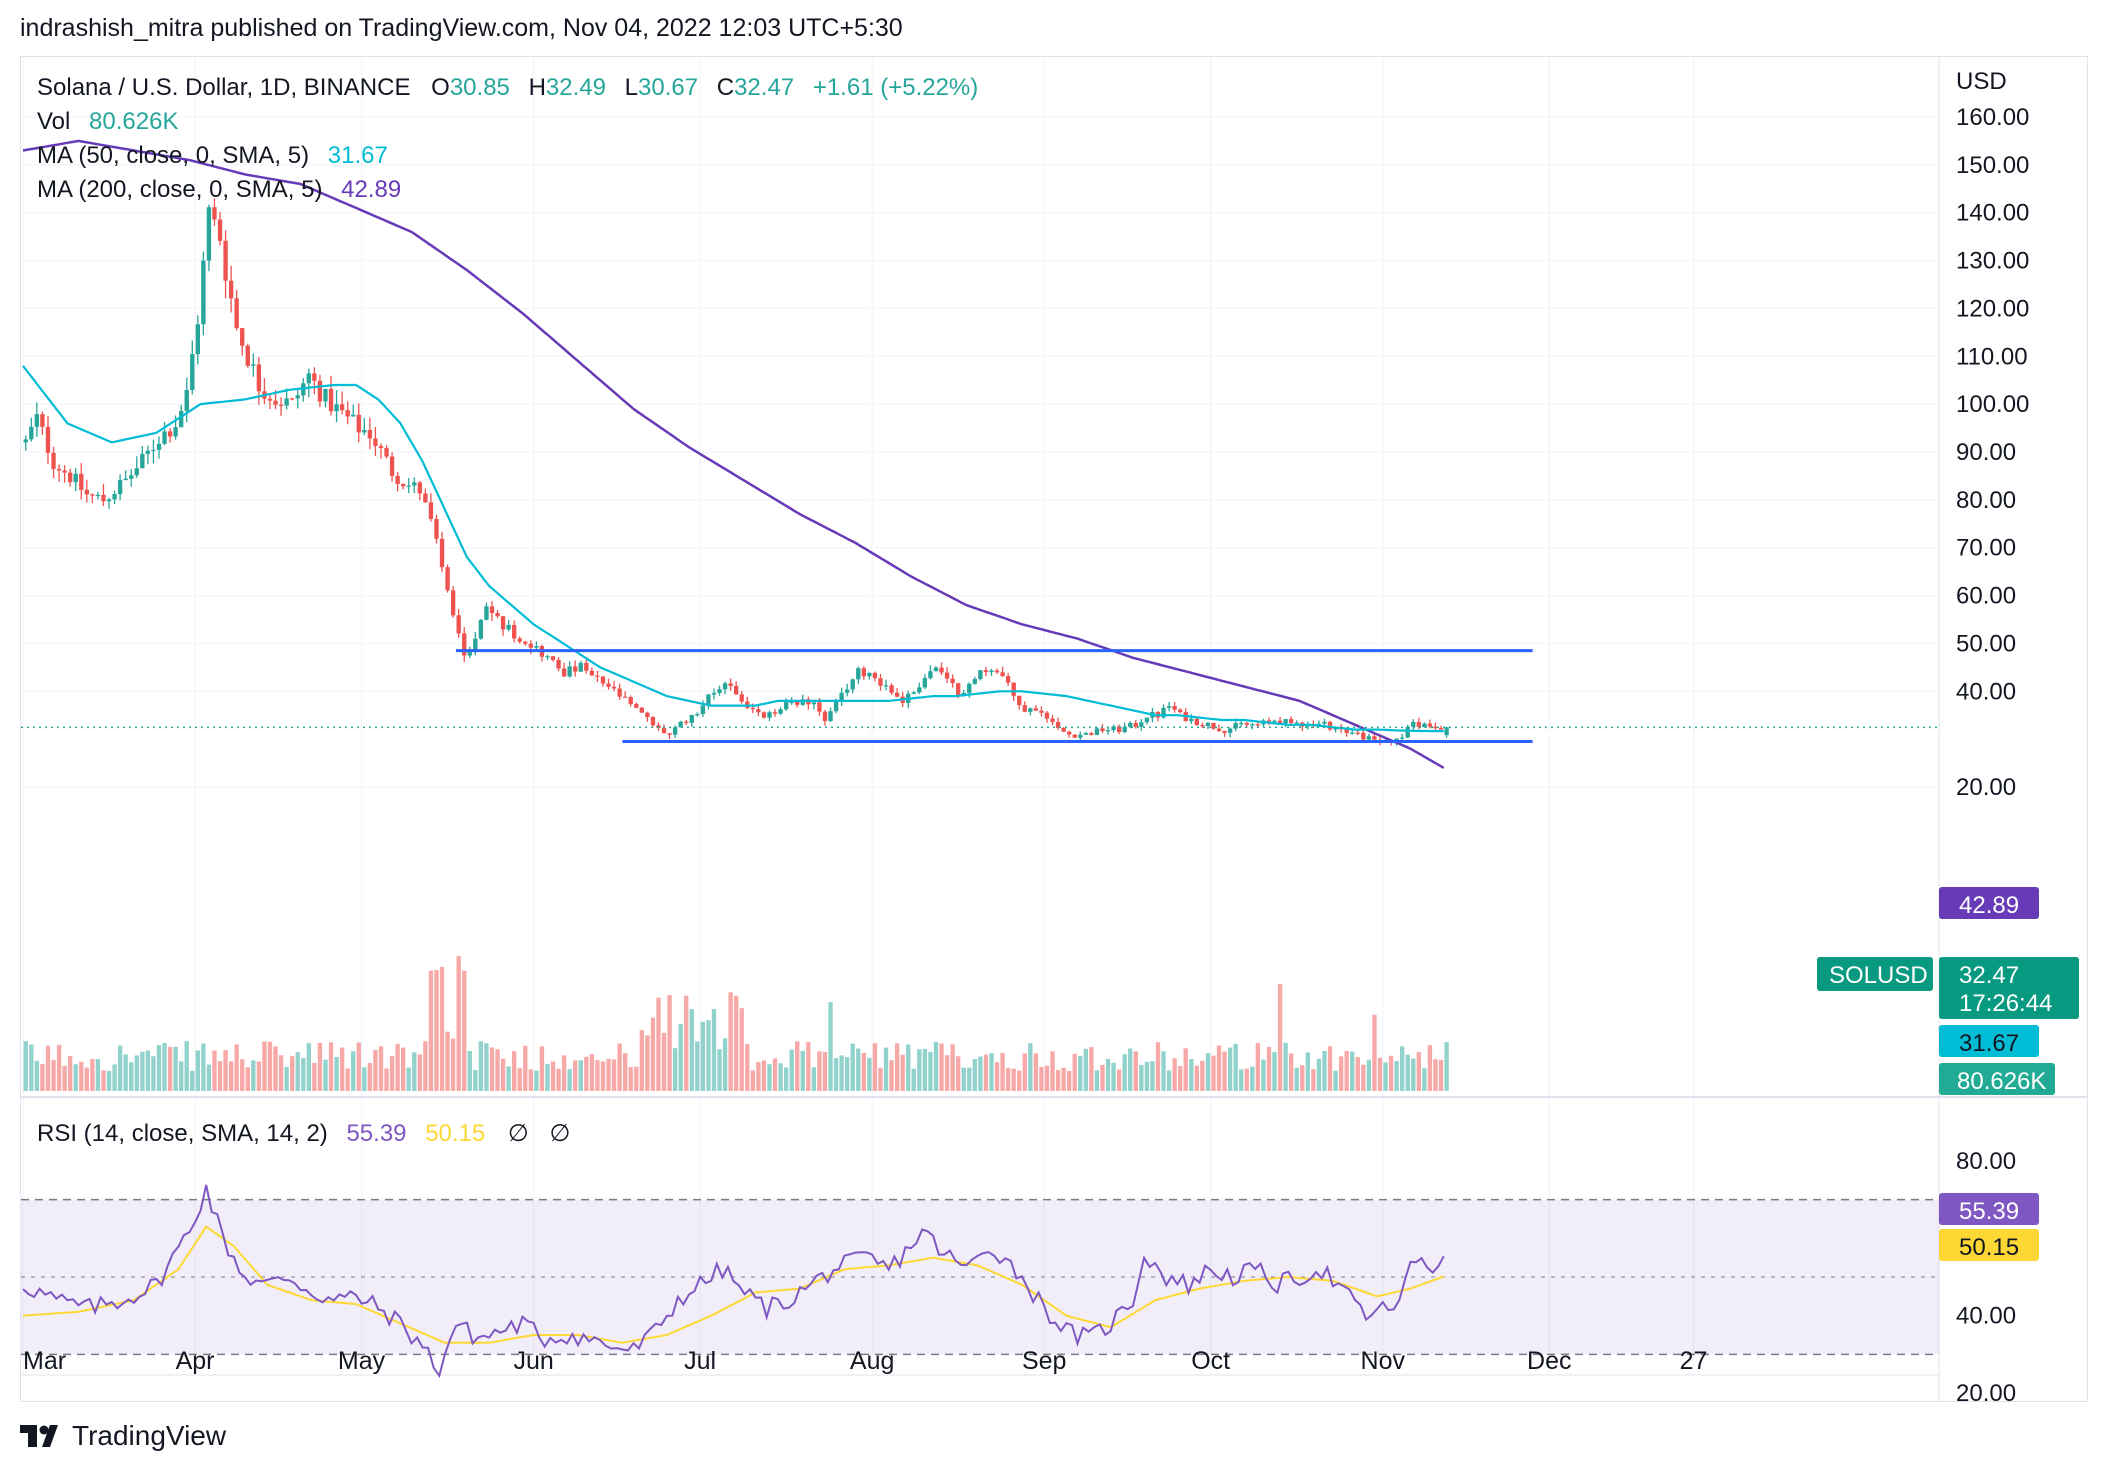 This screenshot has height=1468, width=2106. I want to click on last-price-badge: 32.47 17:26:44, so click(2009, 988).